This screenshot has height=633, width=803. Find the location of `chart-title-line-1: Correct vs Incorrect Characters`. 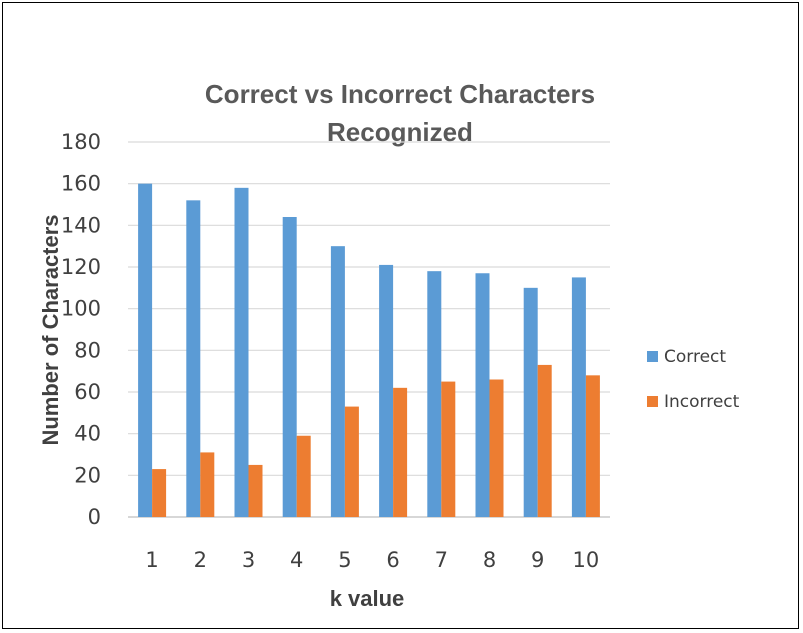

chart-title-line-1: Correct vs Incorrect Characters is located at coordinates (400, 94).